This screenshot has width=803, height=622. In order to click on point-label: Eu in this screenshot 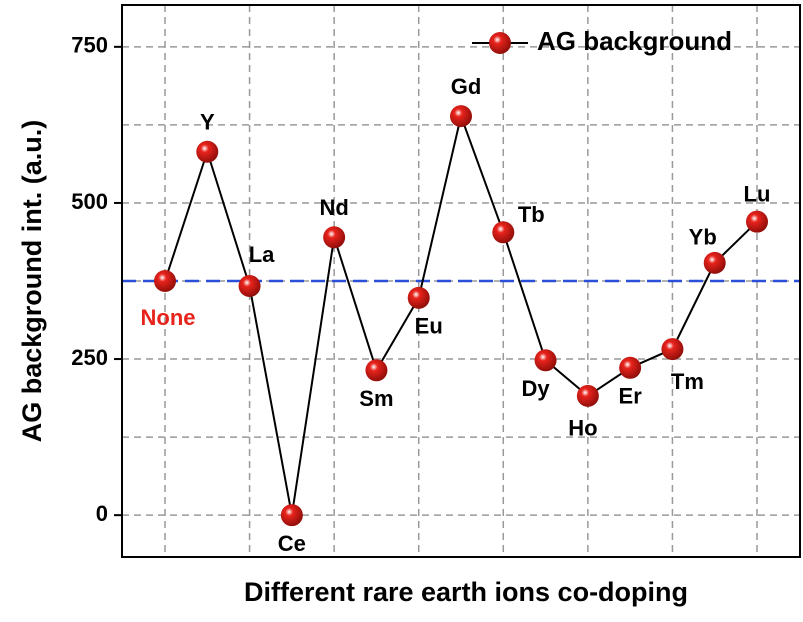, I will do `click(429, 326)`.